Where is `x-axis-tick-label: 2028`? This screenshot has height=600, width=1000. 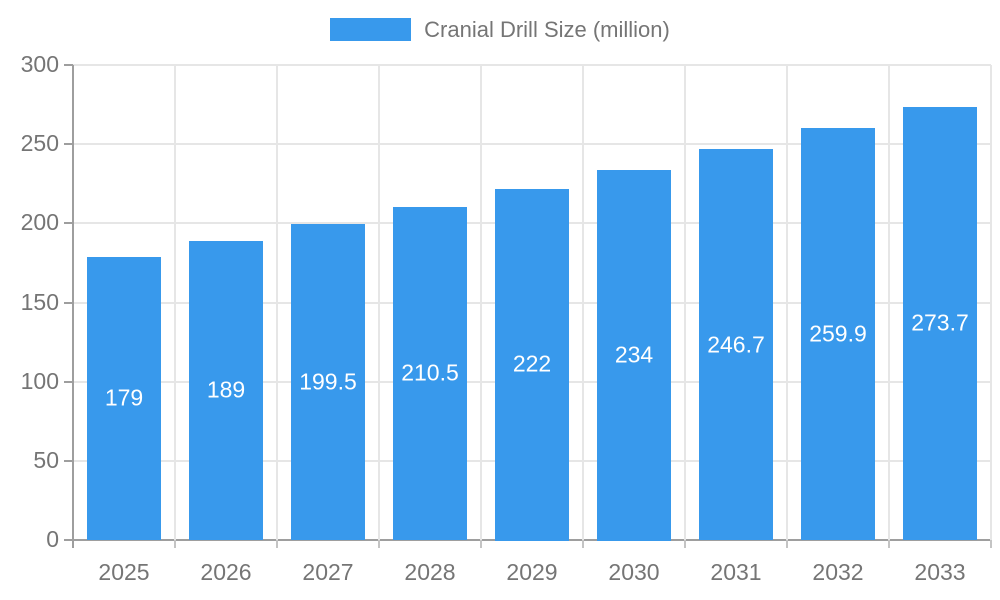 x-axis-tick-label: 2028 is located at coordinates (430, 572).